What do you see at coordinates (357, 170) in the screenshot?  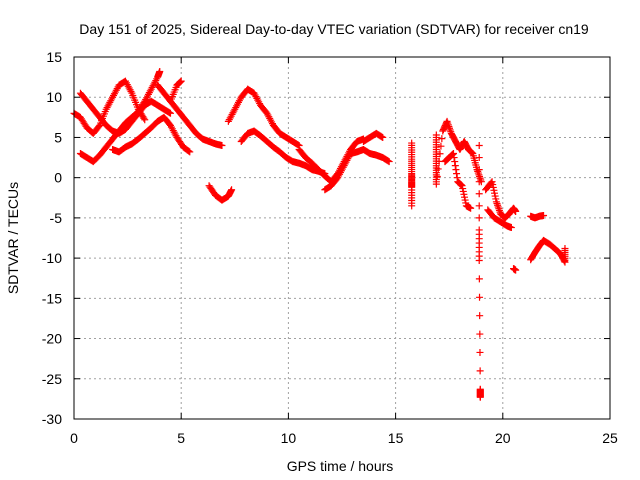 I see `series-sat-k` at bounding box center [357, 170].